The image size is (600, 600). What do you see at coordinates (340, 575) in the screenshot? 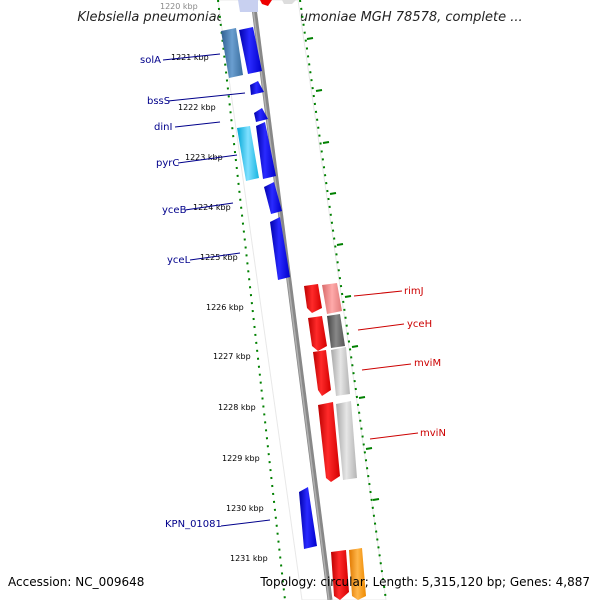
I see `gene-bottom-red` at bounding box center [340, 575].